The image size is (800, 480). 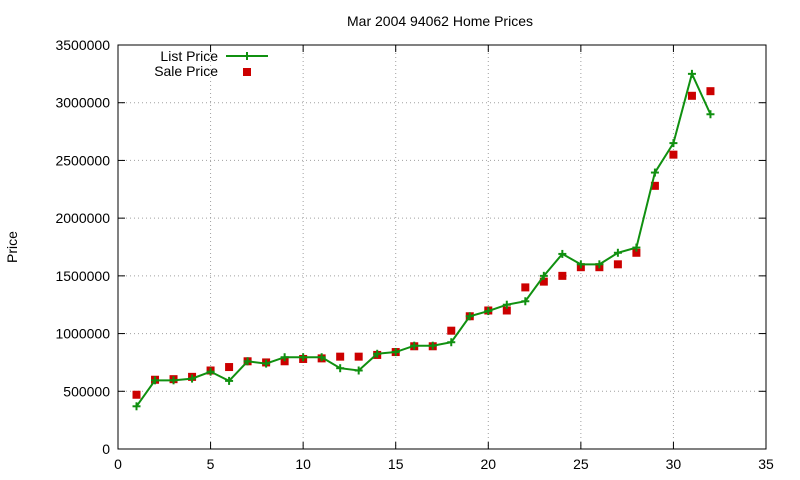 I want to click on y-tick-label: 2000000, so click(x=82, y=218).